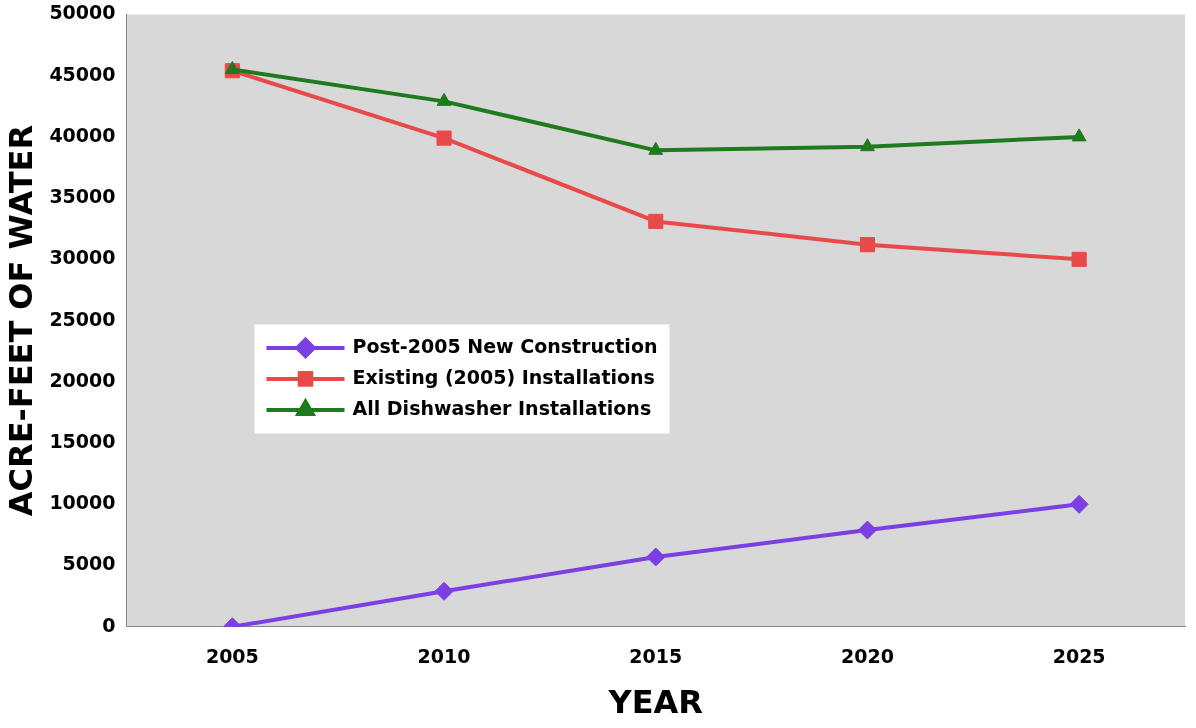 Image resolution: width=1196 pixels, height=728 pixels. I want to click on y-tick-label: 5000, so click(89, 563).